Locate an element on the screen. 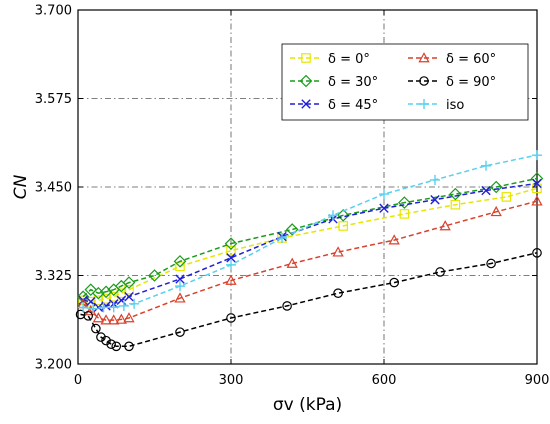  x-axis-label: σv (kPa) is located at coordinates (307, 405).